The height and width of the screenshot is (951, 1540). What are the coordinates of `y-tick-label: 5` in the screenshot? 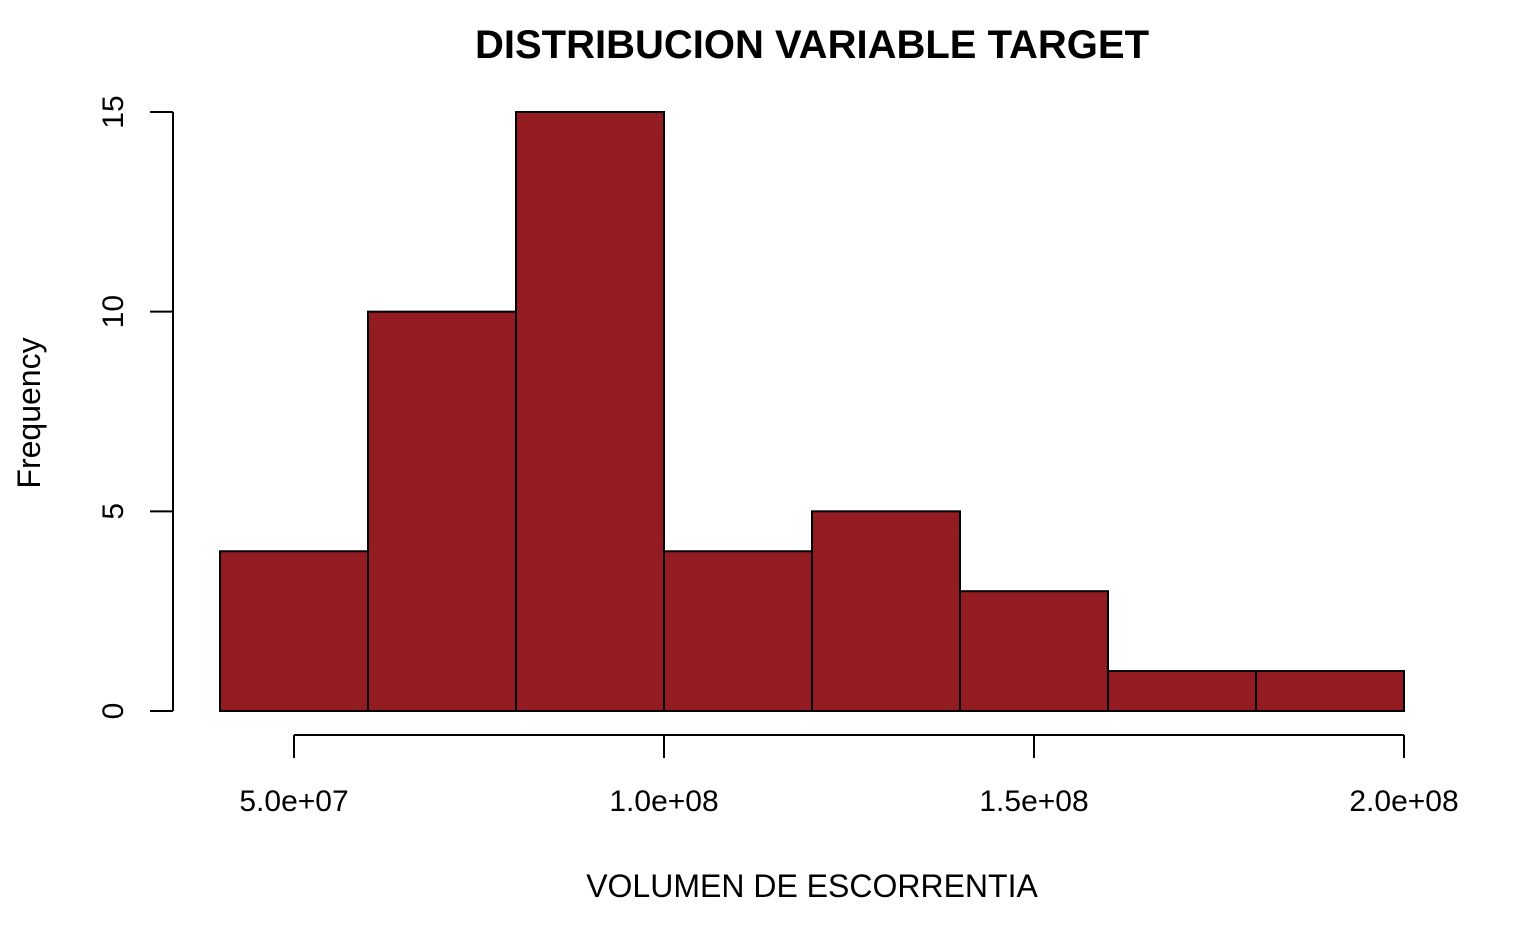 It's located at (113, 511).